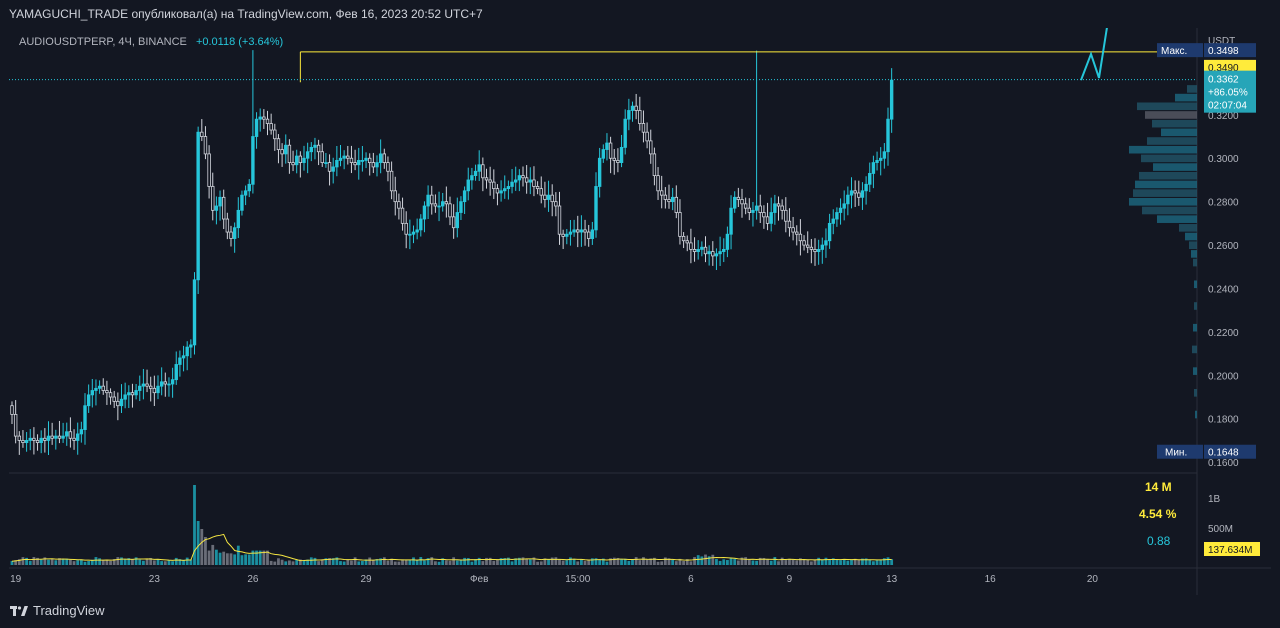 The width and height of the screenshot is (1280, 628). What do you see at coordinates (1223, 203) in the screenshot?
I see `y-tick-label: 0.2800` at bounding box center [1223, 203].